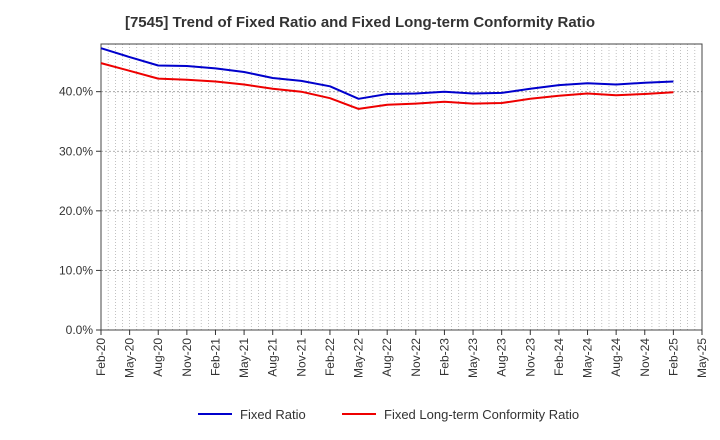 The image size is (720, 440). Describe the element at coordinates (473, 358) in the screenshot. I see `x-tick-label: May-23` at that location.